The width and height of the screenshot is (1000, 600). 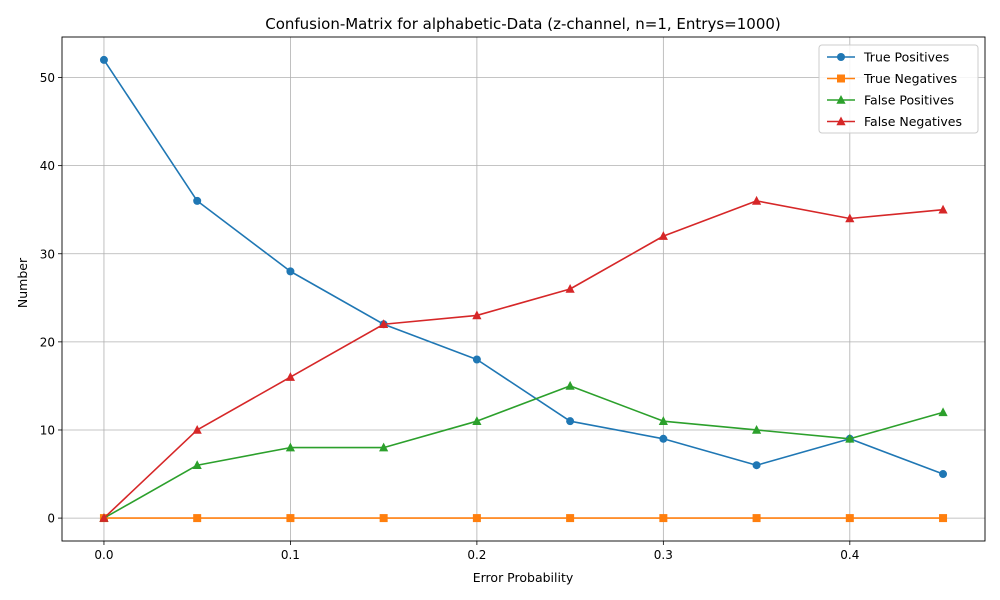 I want to click on x-tick-label: 0.4, so click(x=849, y=555).